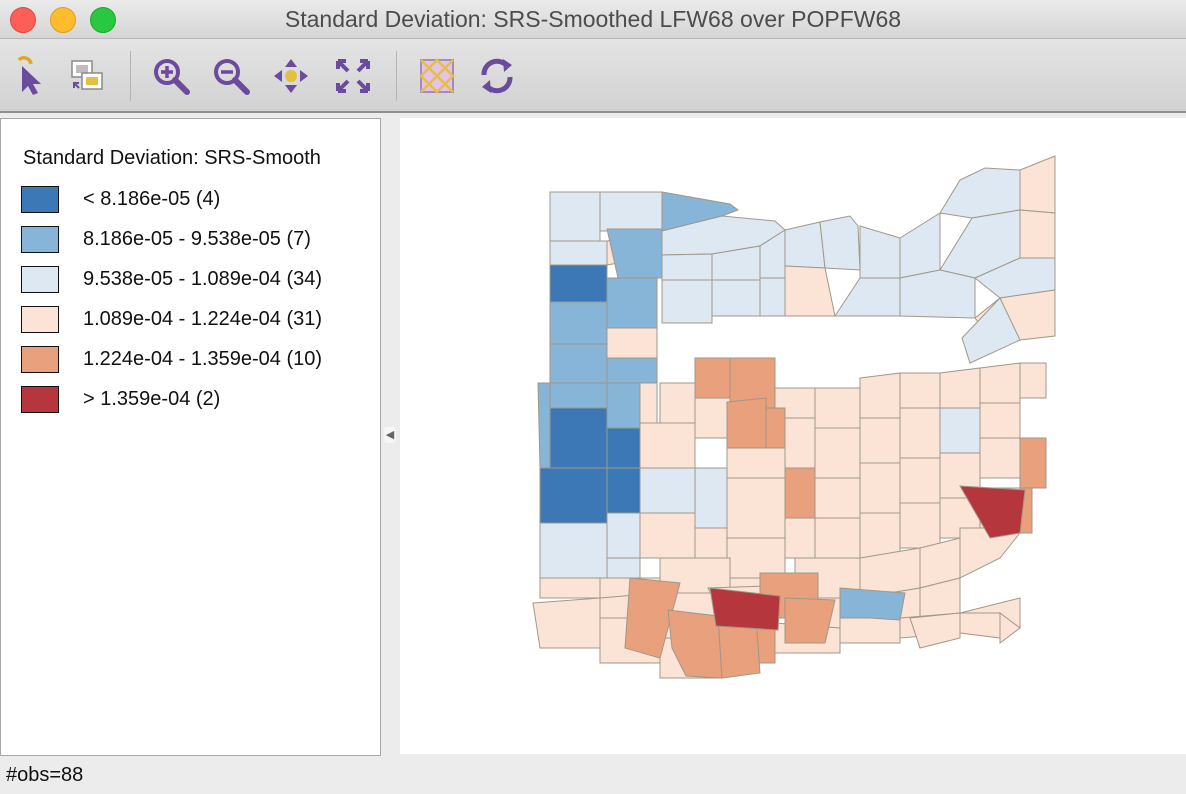 Image resolution: width=1186 pixels, height=794 pixels. What do you see at coordinates (197, 239) in the screenshot?
I see `legend-label: 8.186e-05 - 9.538e-05 (7)` at bounding box center [197, 239].